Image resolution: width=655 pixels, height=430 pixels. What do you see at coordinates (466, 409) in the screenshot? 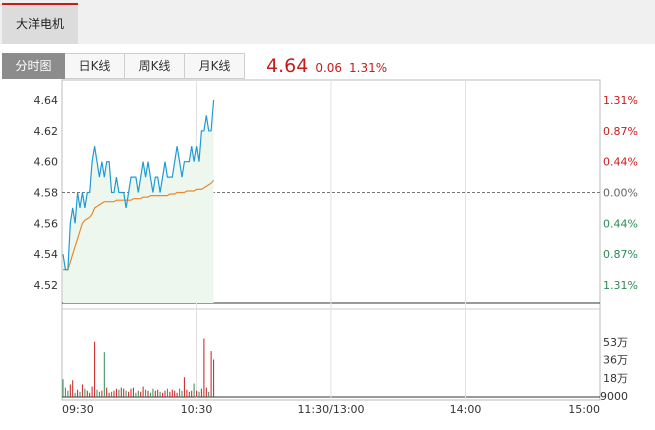
I see `time-tick-label: 14:00` at bounding box center [466, 409].